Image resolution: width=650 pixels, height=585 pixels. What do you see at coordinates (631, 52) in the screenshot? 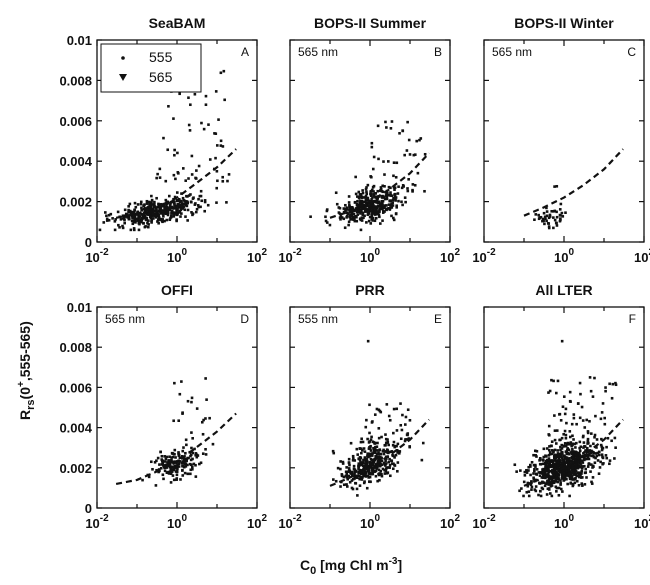
I see `panel-letter: C` at bounding box center [631, 52].